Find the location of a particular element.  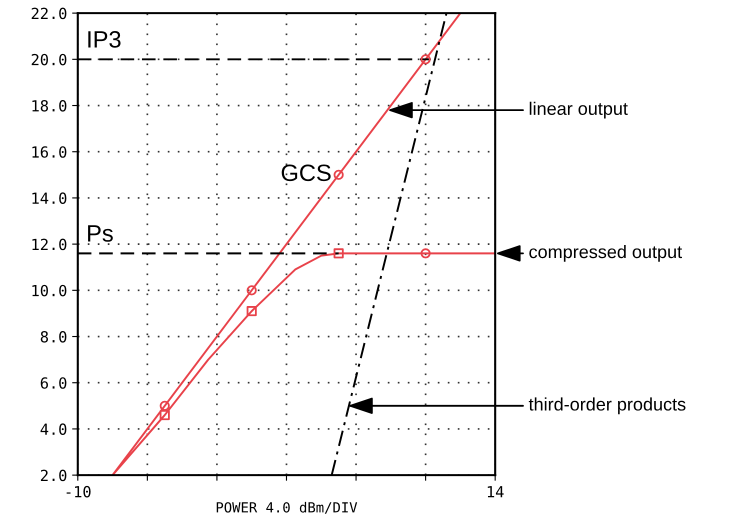

annotation: third-order products is located at coordinates (607, 405).